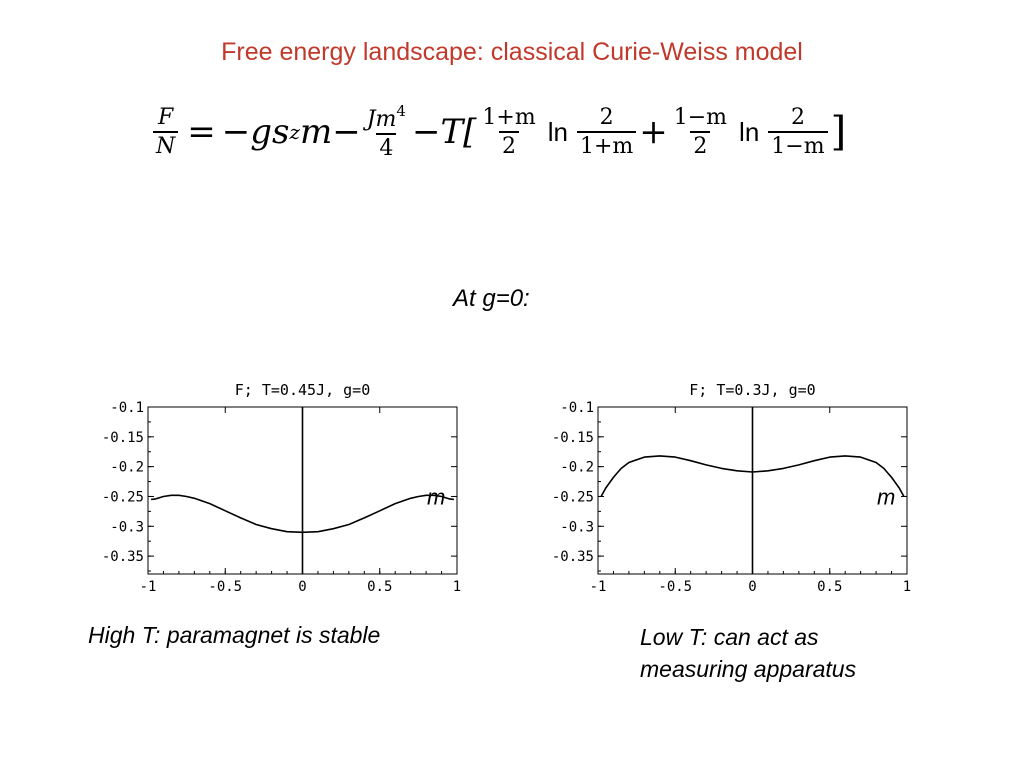 The width and height of the screenshot is (1024, 768). Describe the element at coordinates (653, 132) in the screenshot. I see `plus-sign: +` at that location.